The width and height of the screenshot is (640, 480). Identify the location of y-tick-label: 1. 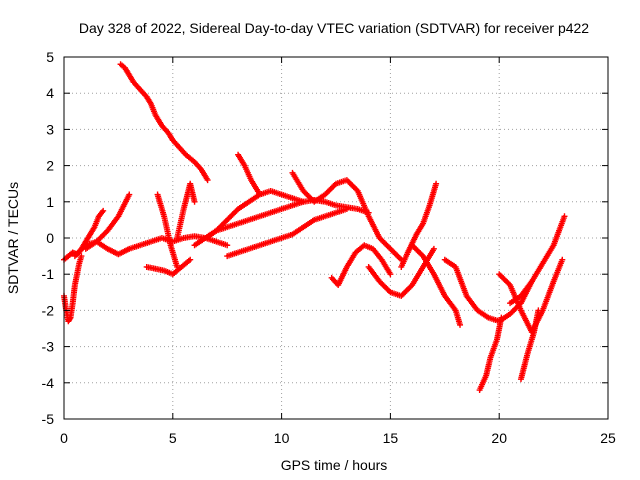
(50, 202).